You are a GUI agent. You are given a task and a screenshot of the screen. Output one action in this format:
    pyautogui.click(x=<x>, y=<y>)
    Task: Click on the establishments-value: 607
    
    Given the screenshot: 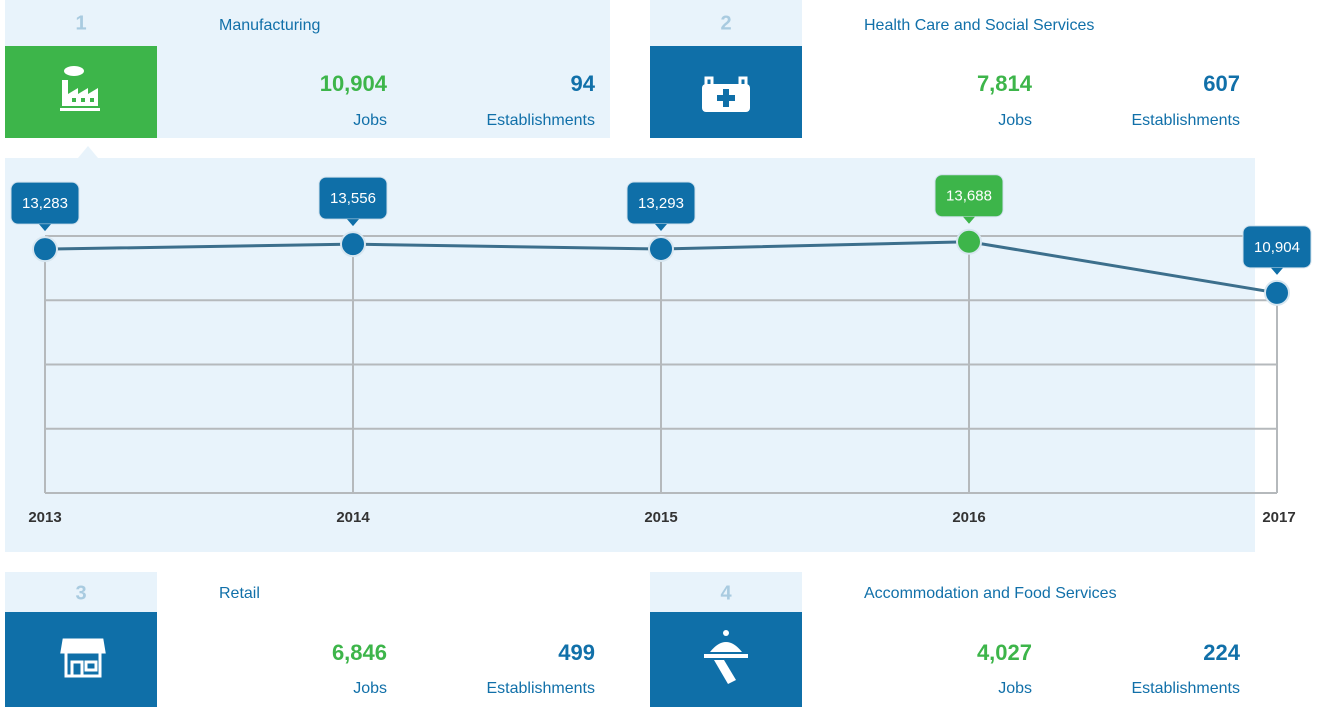 What is the action you would take?
    pyautogui.click(x=1221, y=83)
    